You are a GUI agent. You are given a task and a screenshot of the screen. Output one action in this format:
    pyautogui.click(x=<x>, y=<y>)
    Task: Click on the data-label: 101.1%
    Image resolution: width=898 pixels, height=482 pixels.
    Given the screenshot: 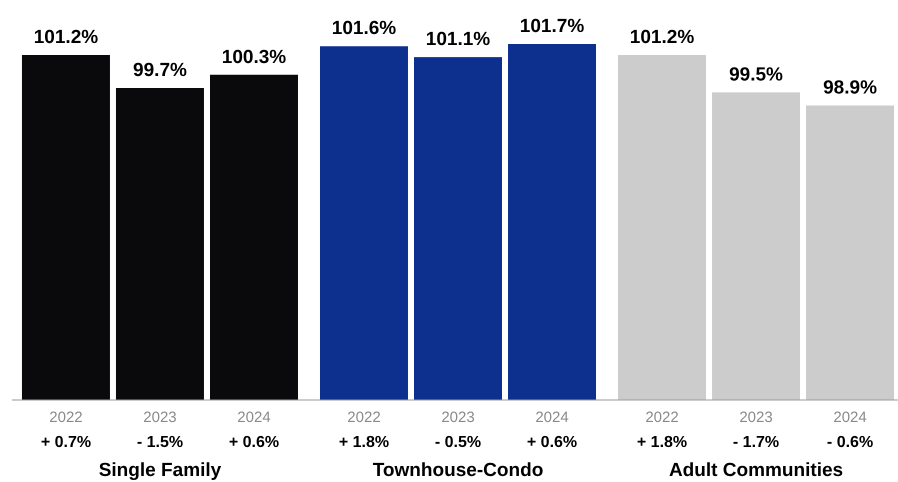 What is the action you would take?
    pyautogui.click(x=458, y=39)
    